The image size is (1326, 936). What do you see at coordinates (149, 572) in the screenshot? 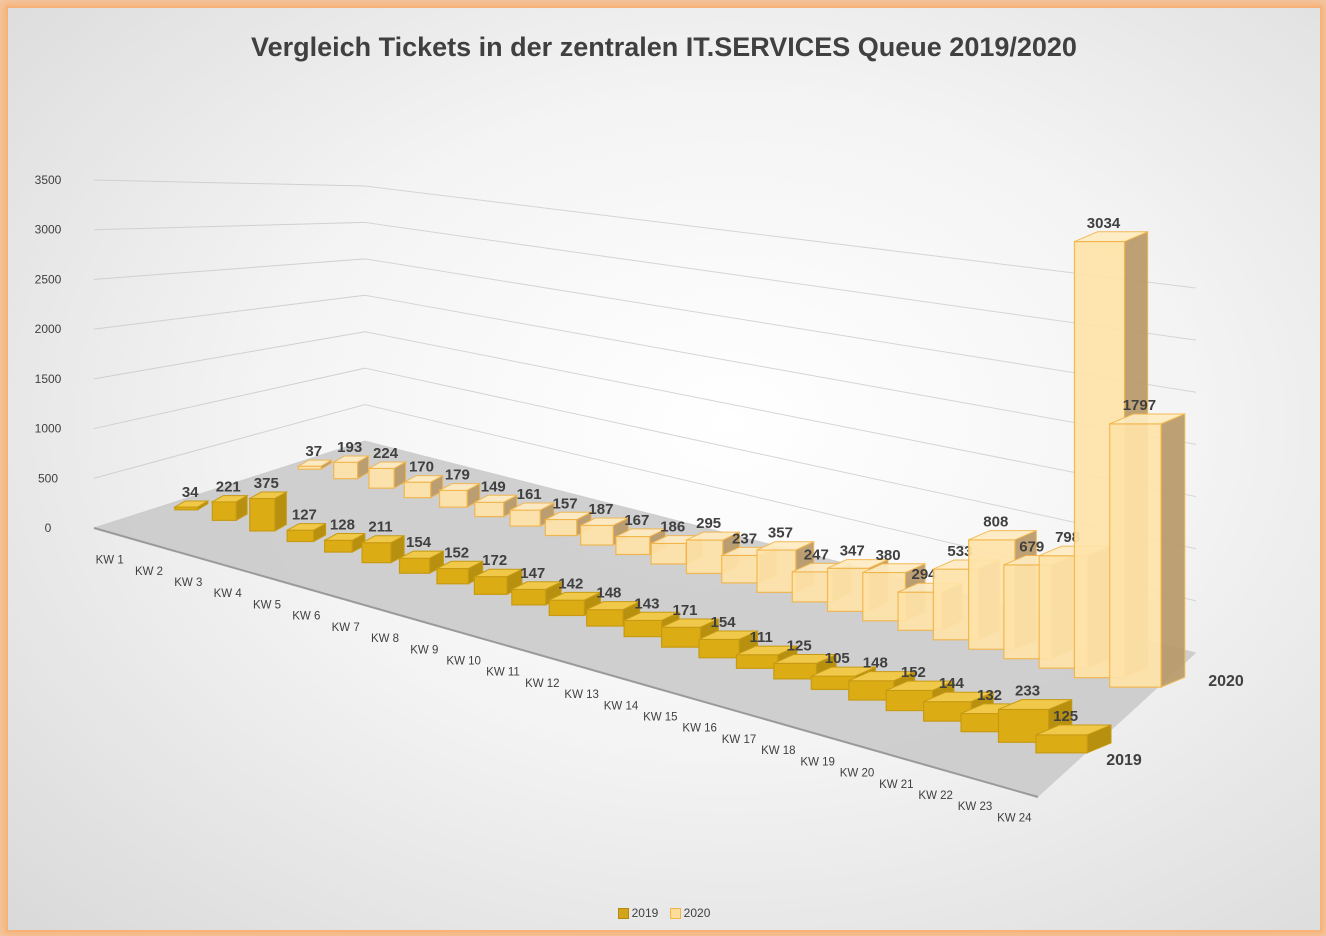
I see `x-tick-label: KW 2` at bounding box center [149, 572].